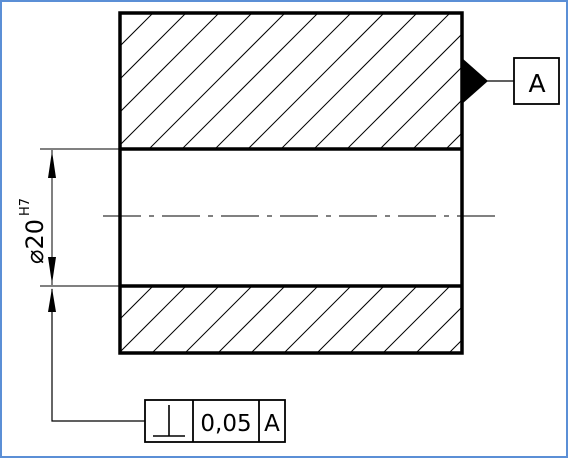 The height and width of the screenshot is (458, 568). I want to click on section-hatching-bottom, so click(344, 319).